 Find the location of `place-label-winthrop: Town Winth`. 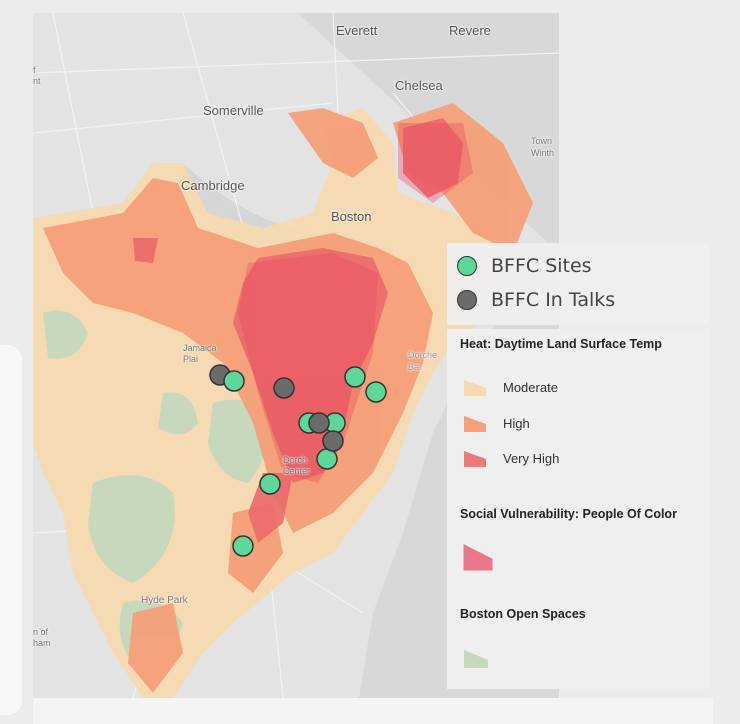

place-label-winthrop: Town Winth is located at coordinates (543, 147).